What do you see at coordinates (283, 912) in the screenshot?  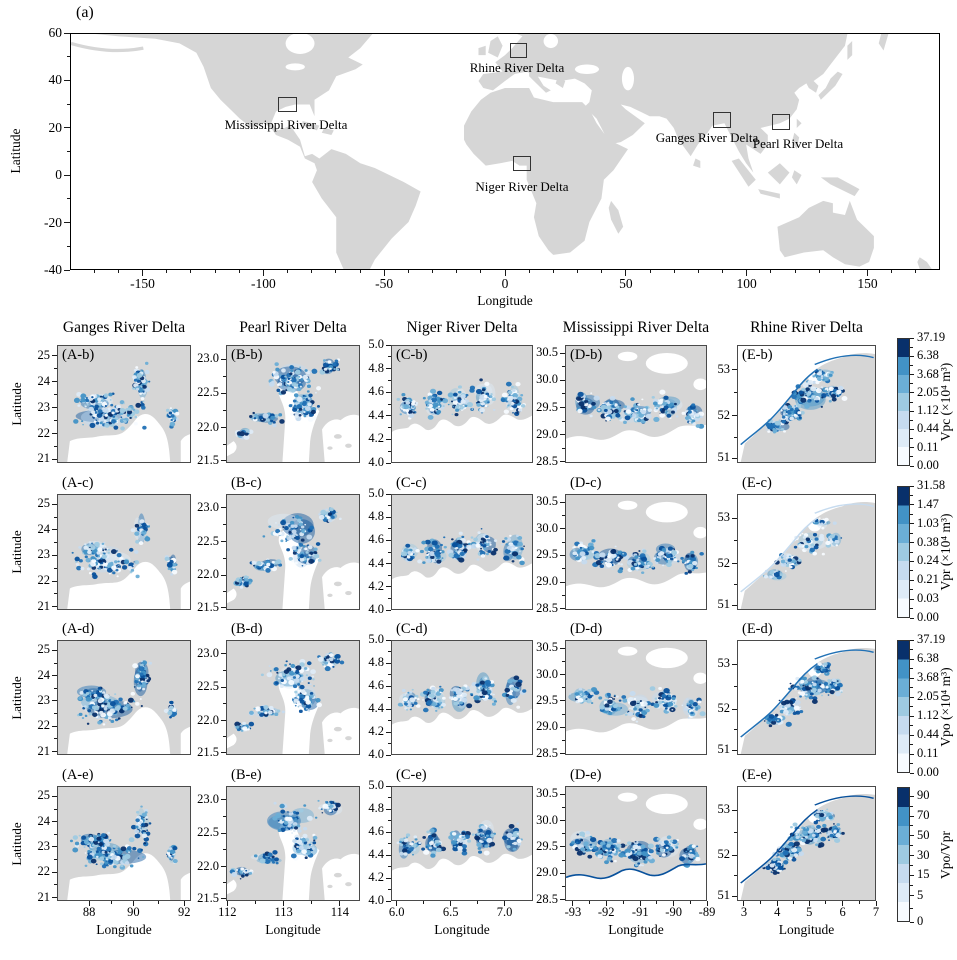 I see `x-tick-label: 113` at bounding box center [283, 912].